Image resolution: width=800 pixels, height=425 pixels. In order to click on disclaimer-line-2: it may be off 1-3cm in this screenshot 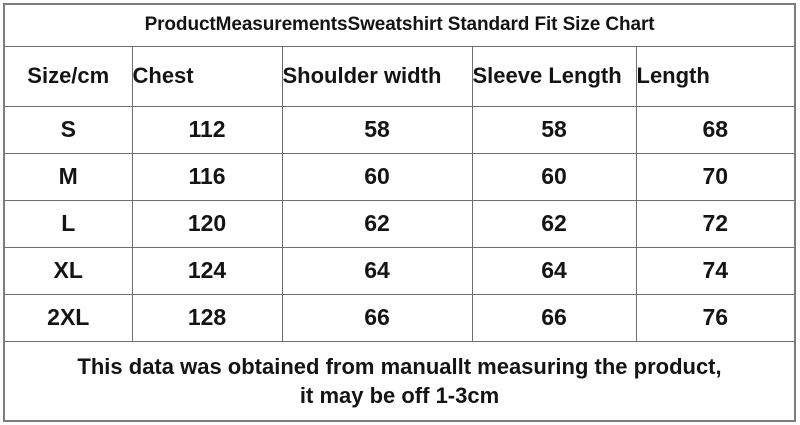, I will do `click(399, 395)`.